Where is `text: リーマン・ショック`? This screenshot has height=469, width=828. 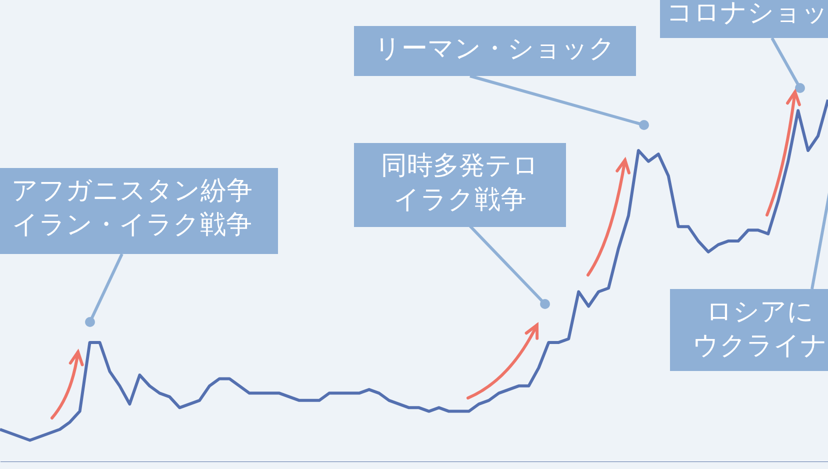 text: リーマン・ショック is located at coordinates (495, 49).